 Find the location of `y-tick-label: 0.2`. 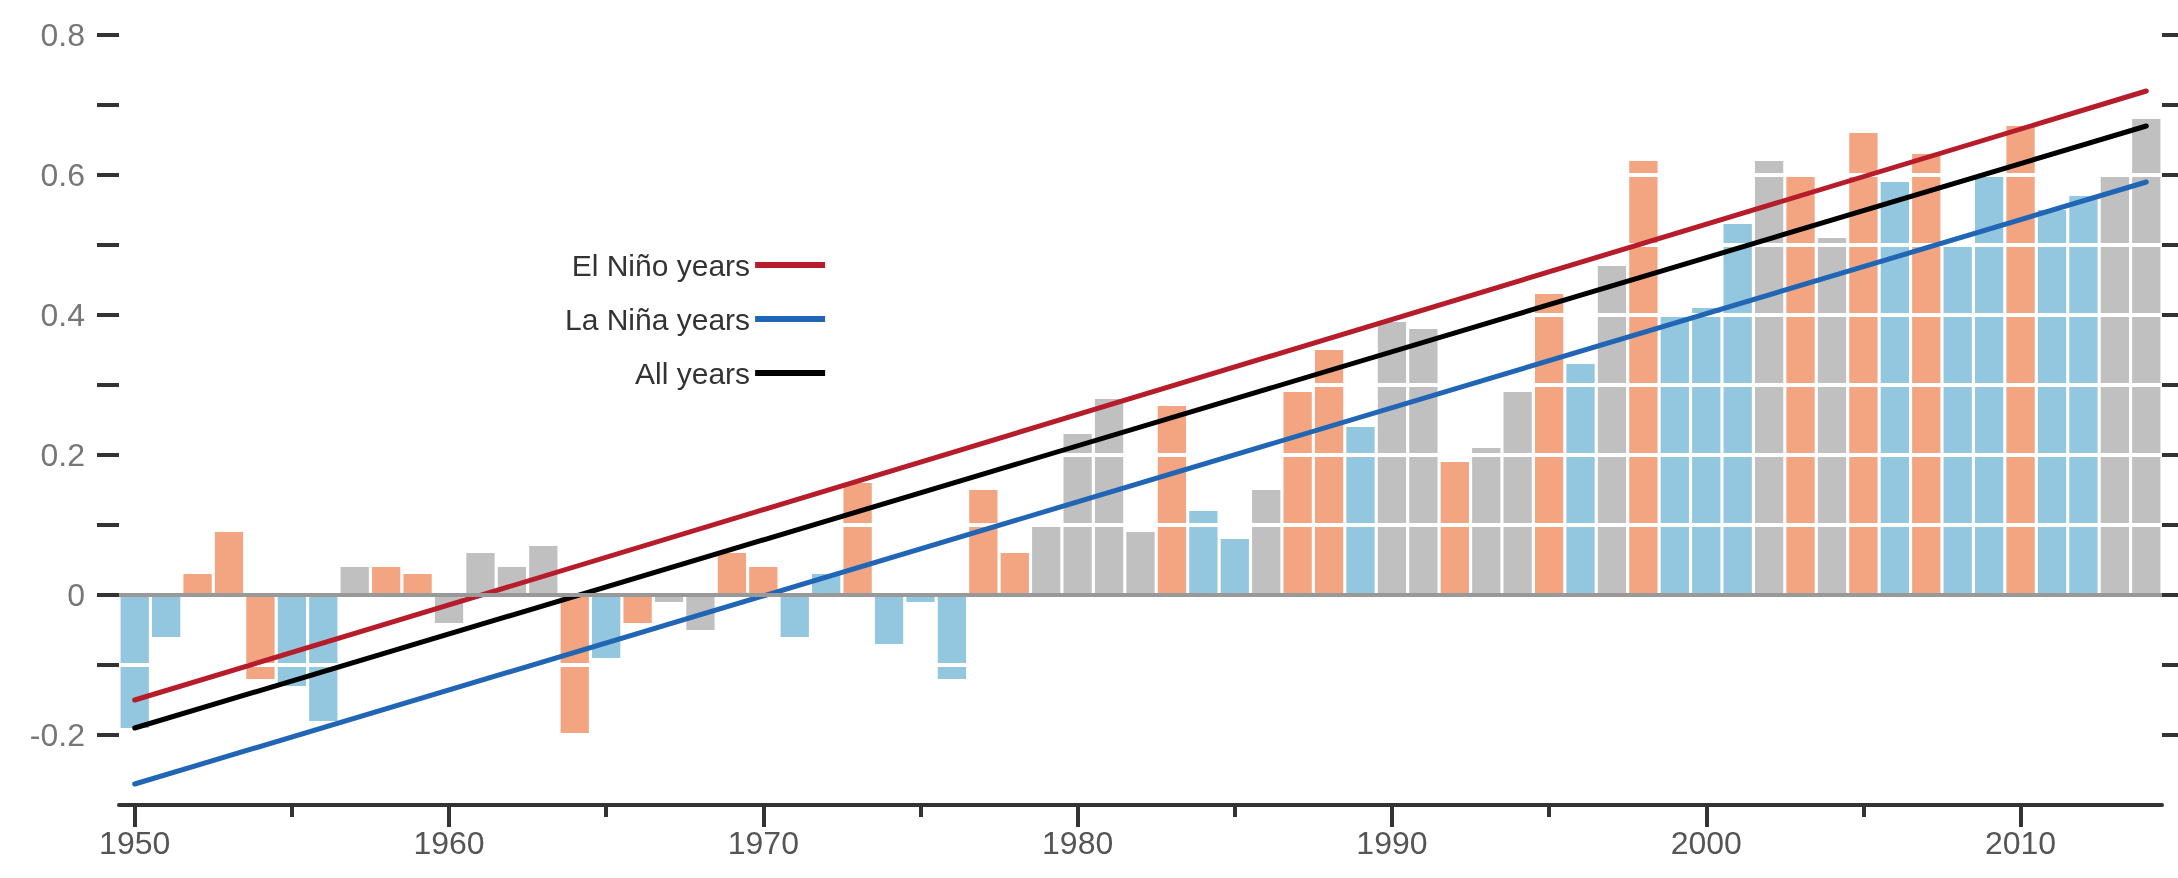

y-tick-label: 0.2 is located at coordinates (62, 455).